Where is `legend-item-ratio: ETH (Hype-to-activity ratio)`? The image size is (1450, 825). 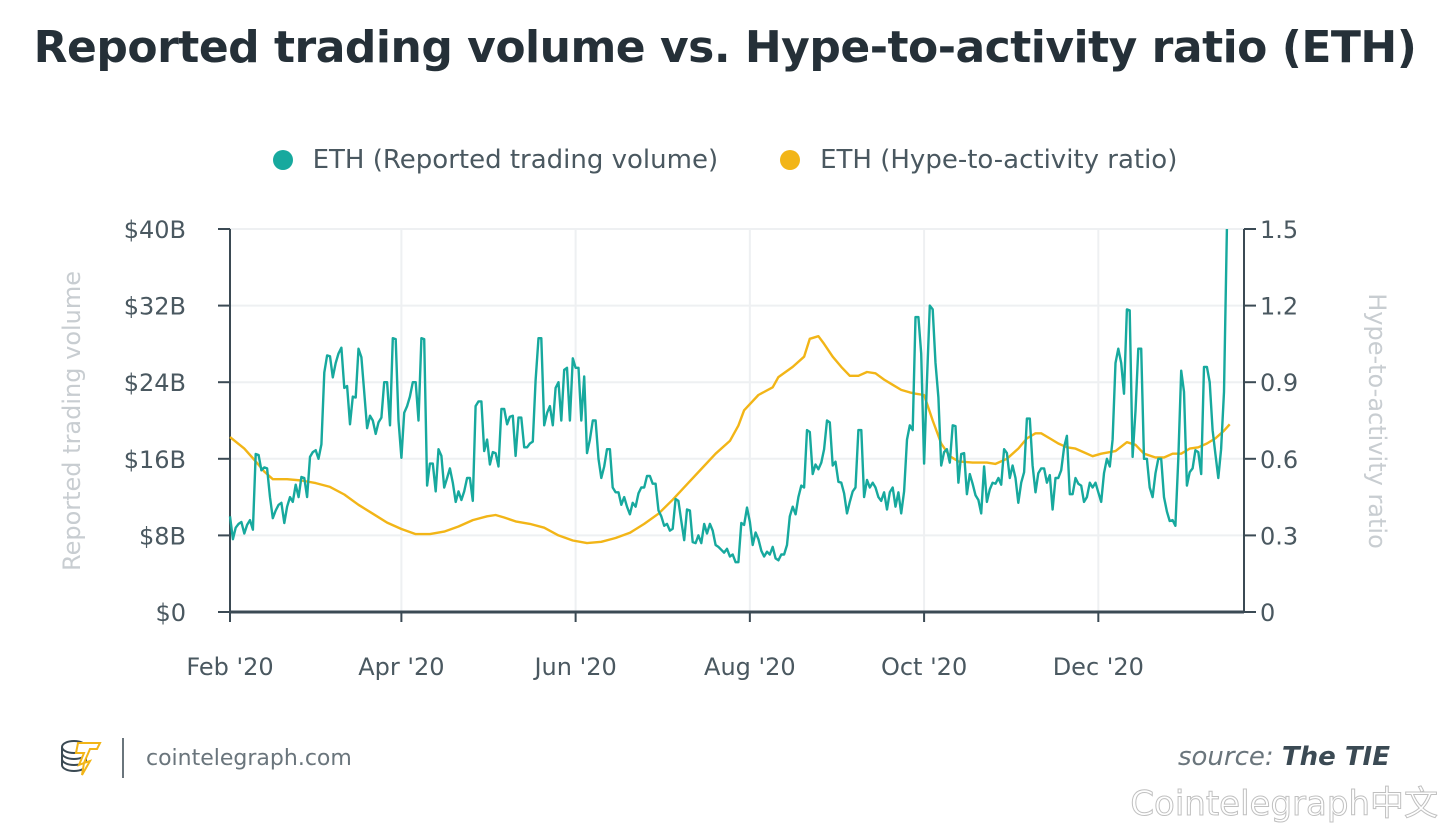
legend-item-ratio: ETH (Hype-to-activity ratio) is located at coordinates (978, 160).